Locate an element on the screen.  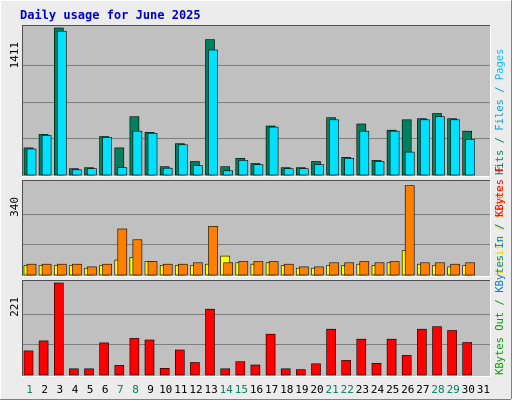
day-label-30: 30 is located at coordinates (468, 389).